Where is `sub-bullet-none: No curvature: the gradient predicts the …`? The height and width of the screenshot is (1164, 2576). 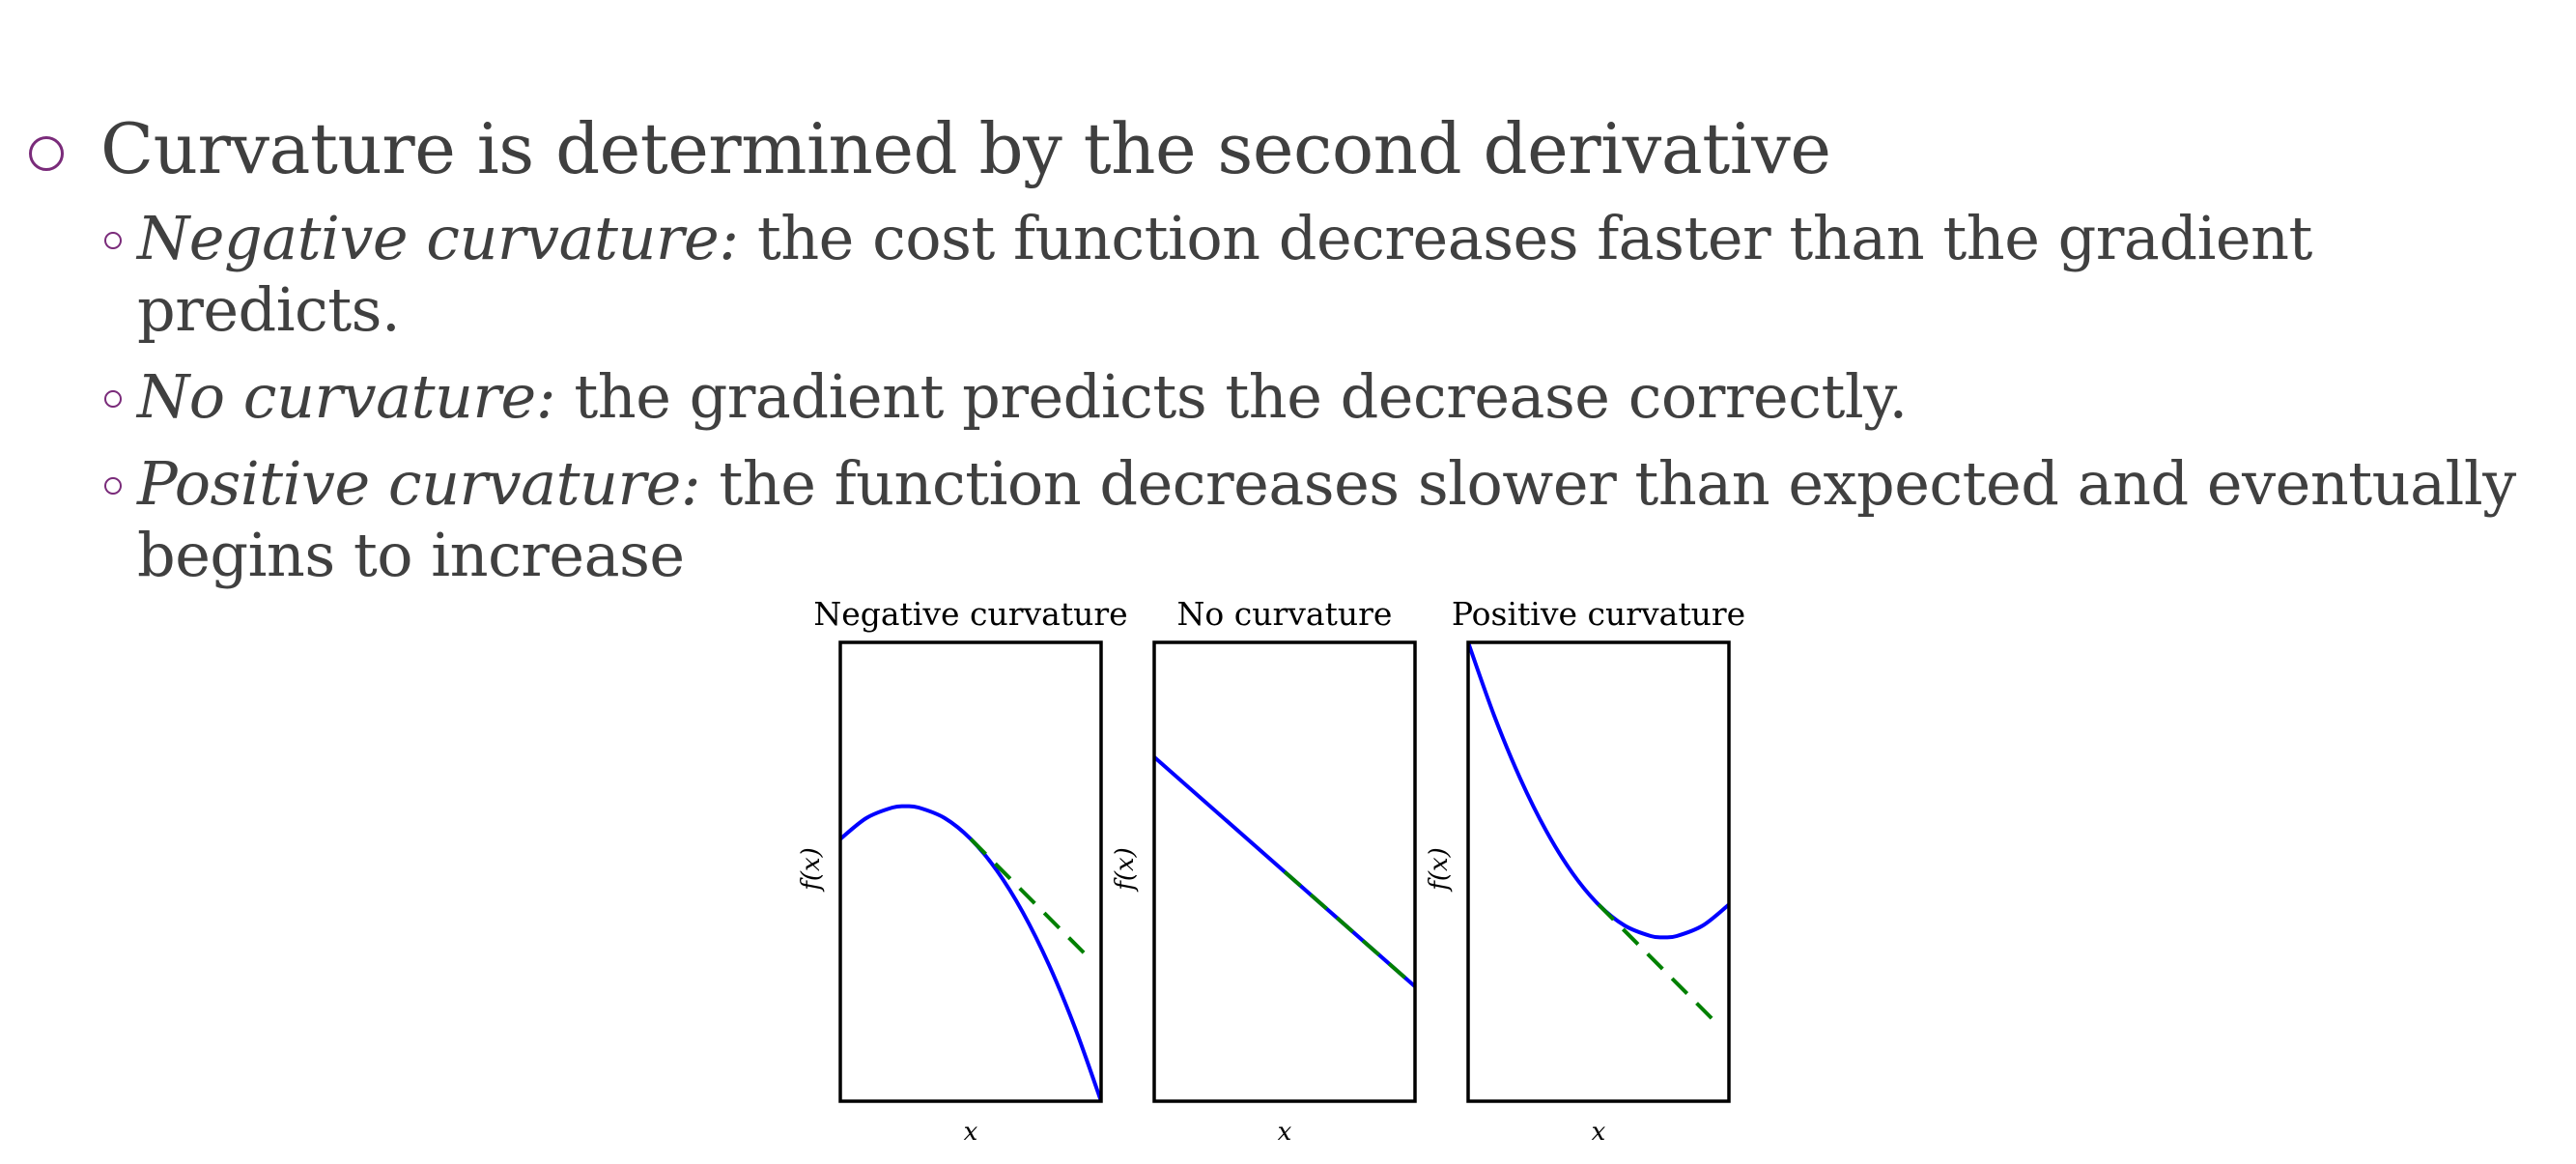
sub-bullet-none: No curvature: the gradient predicts the … is located at coordinates (1321, 397).